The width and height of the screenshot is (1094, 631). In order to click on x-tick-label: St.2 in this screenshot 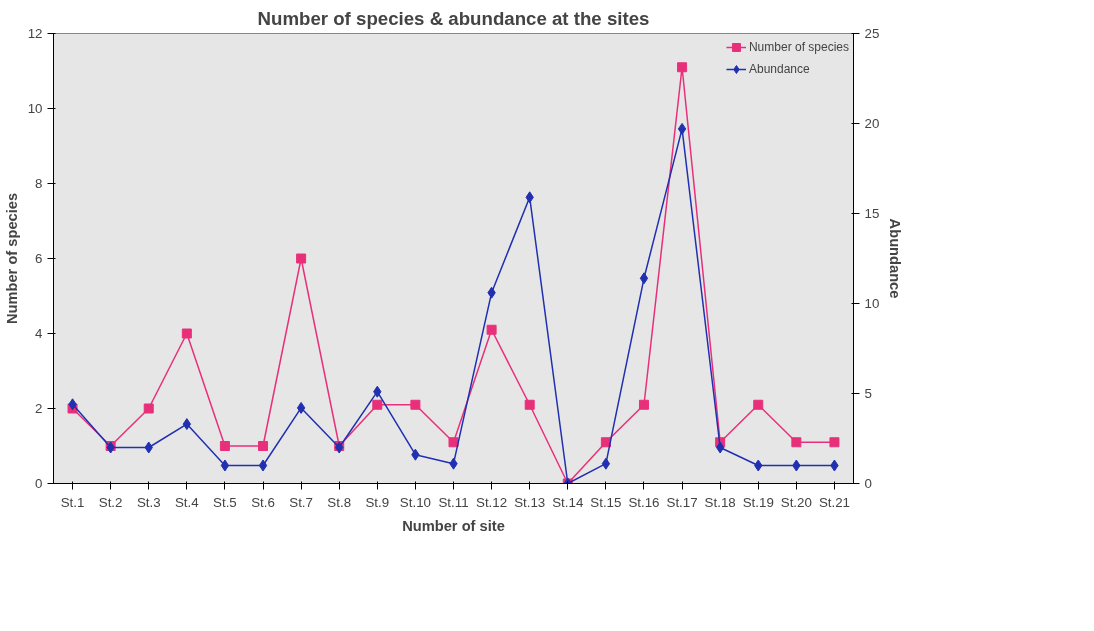, I will do `click(110, 502)`.